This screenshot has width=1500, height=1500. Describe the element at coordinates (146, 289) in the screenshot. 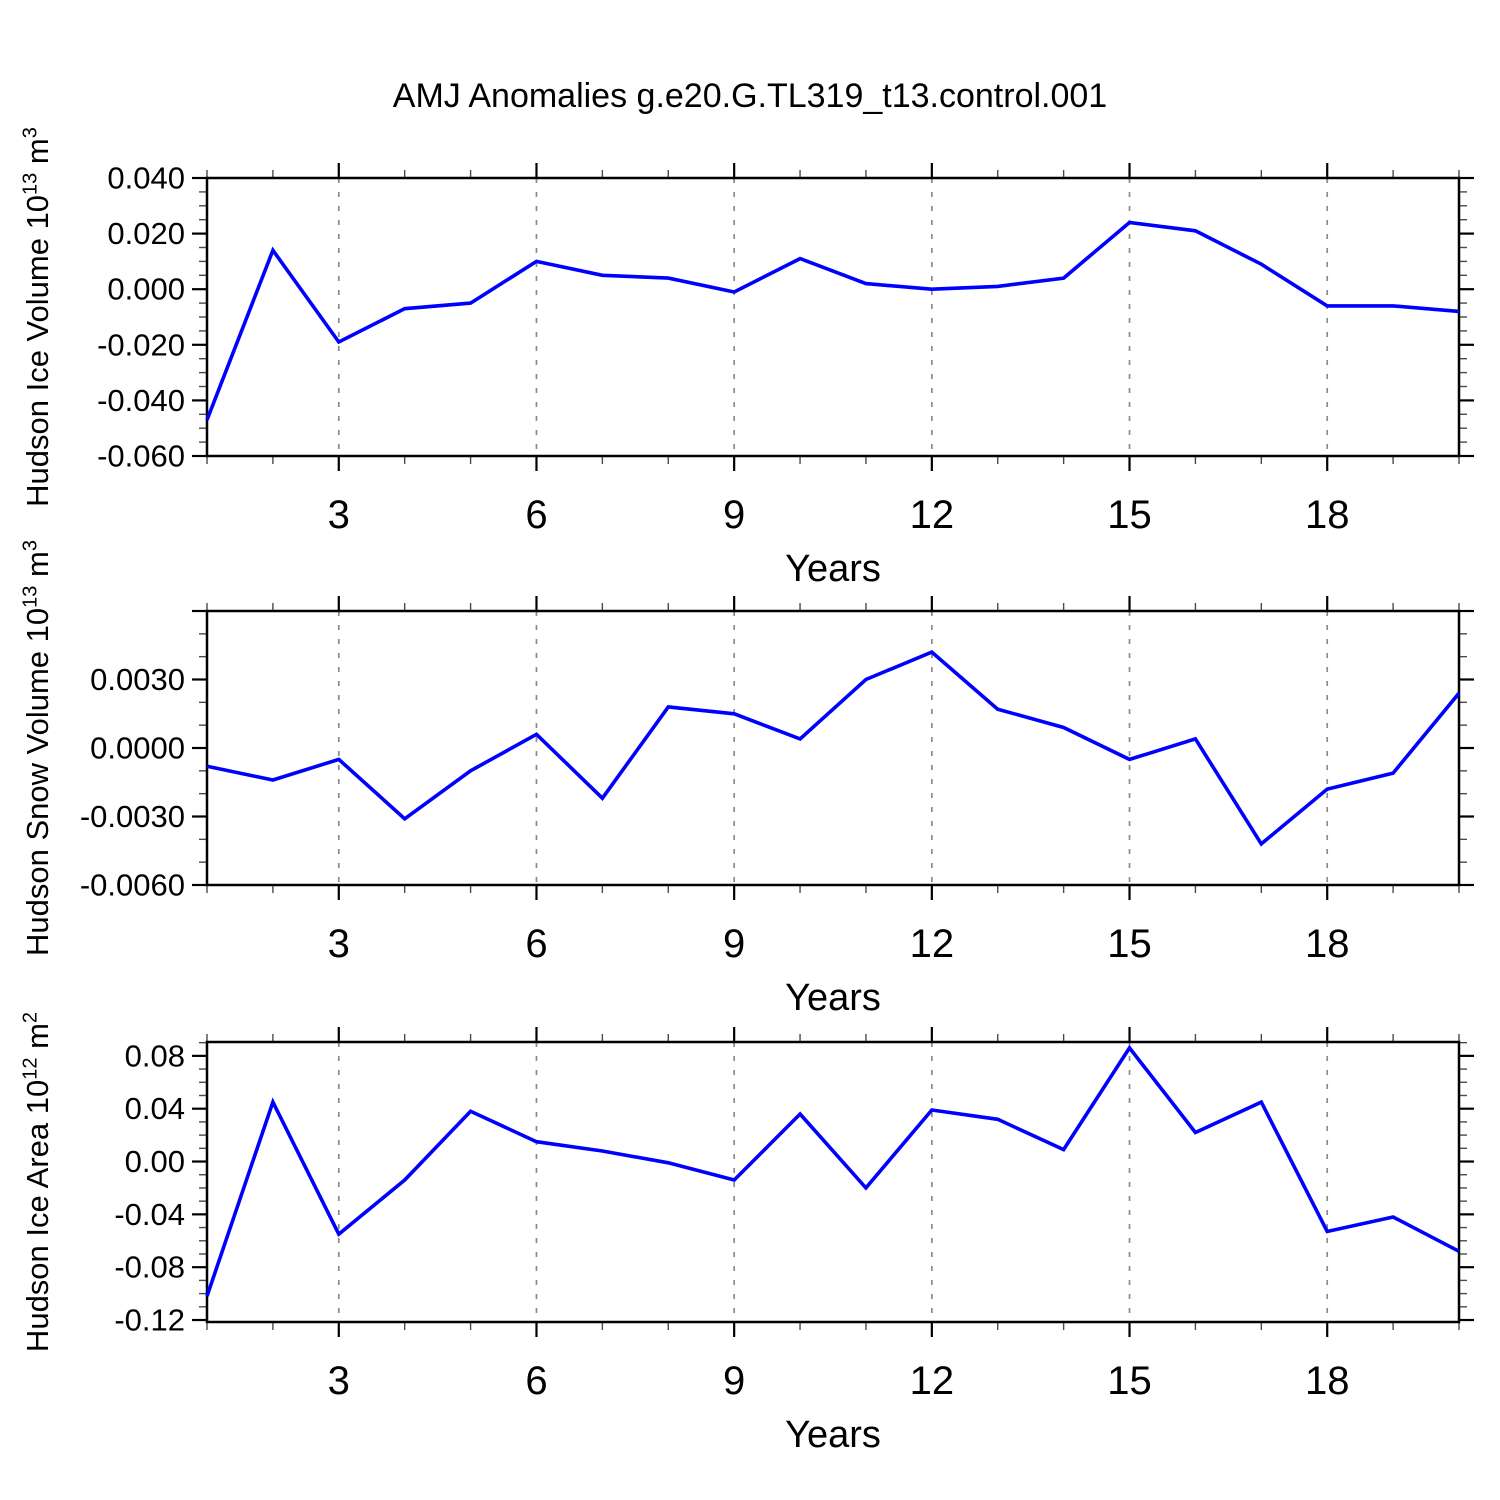

I see `y-tick-label: 0.000` at that location.